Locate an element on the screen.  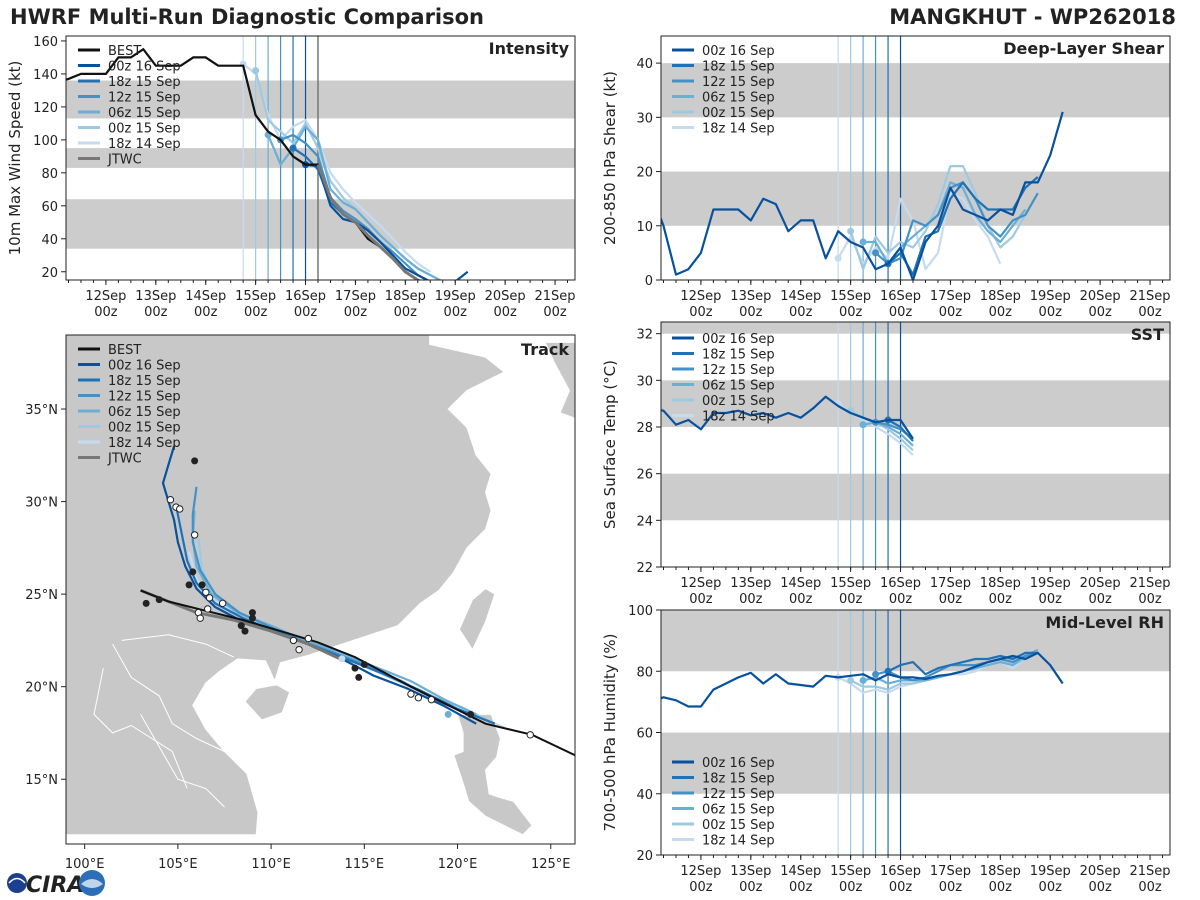
rh-x-tick-label: 18Sep is located at coordinates (1000, 871).